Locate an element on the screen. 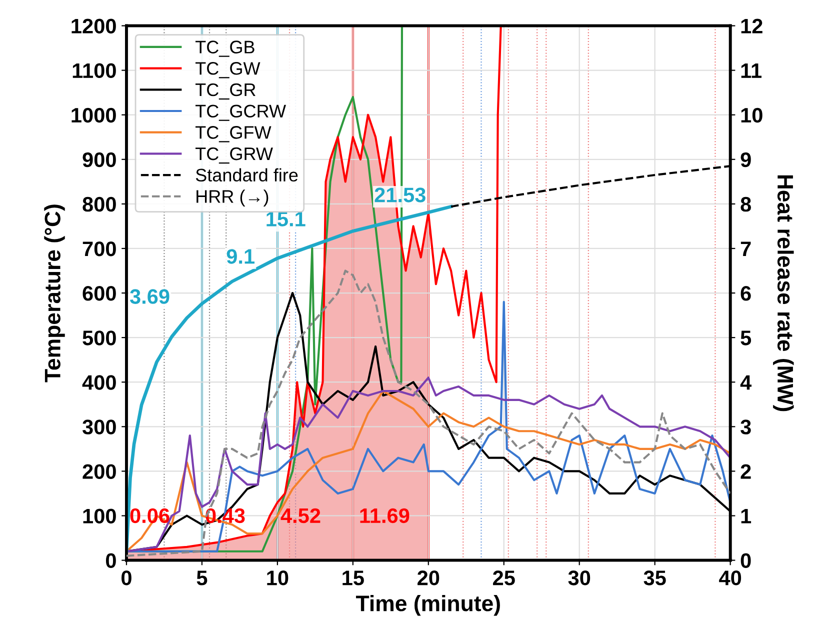 The height and width of the screenshot is (644, 816). y2-tick-label: 5 is located at coordinates (746, 338).